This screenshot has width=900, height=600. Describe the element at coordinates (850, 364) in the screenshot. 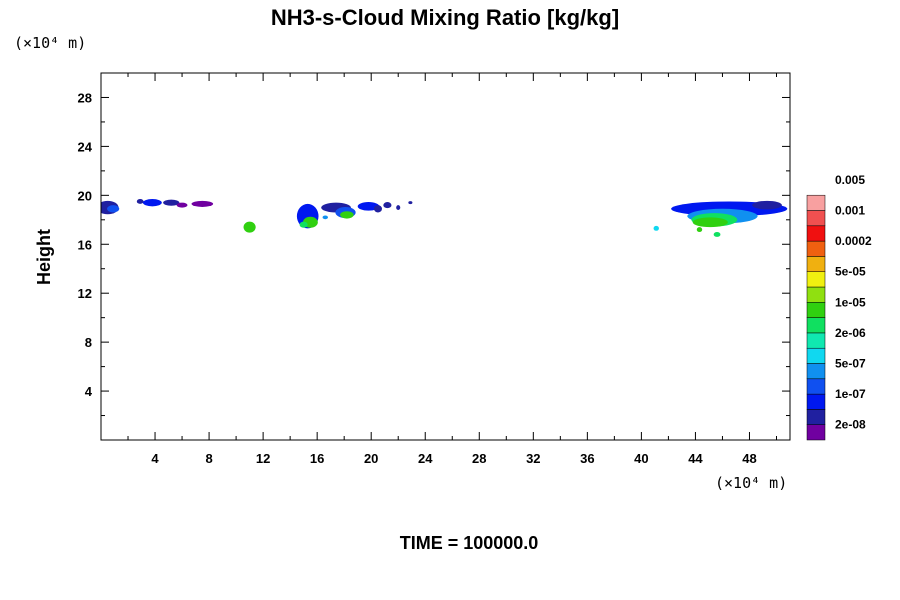

I see `colorbar-label: 5e-07` at that location.